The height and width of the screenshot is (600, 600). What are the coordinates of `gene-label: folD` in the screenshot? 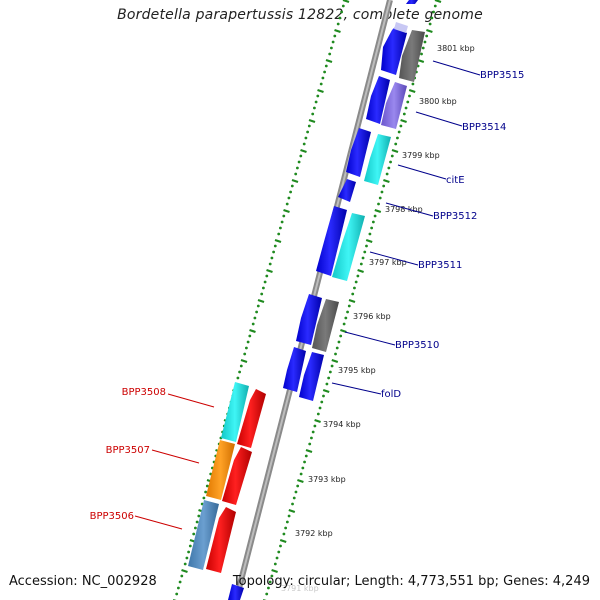 It's located at (391, 394).